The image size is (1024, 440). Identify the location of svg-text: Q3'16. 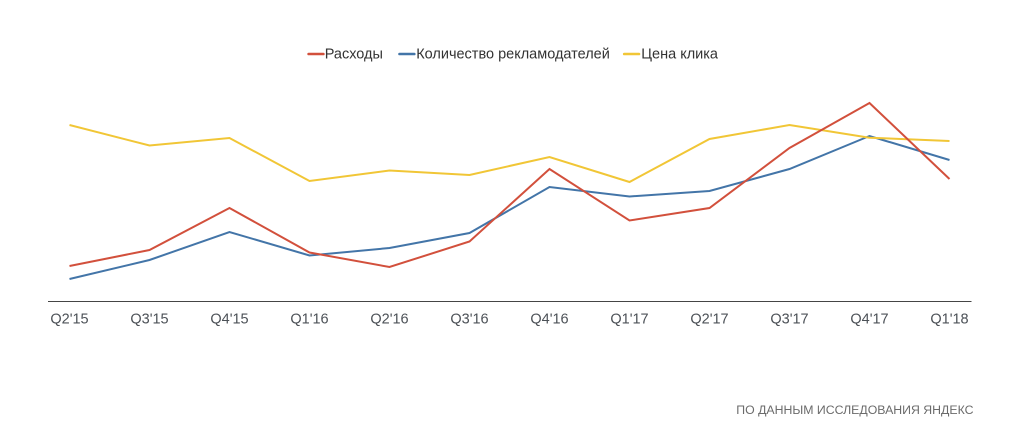
(469, 320).